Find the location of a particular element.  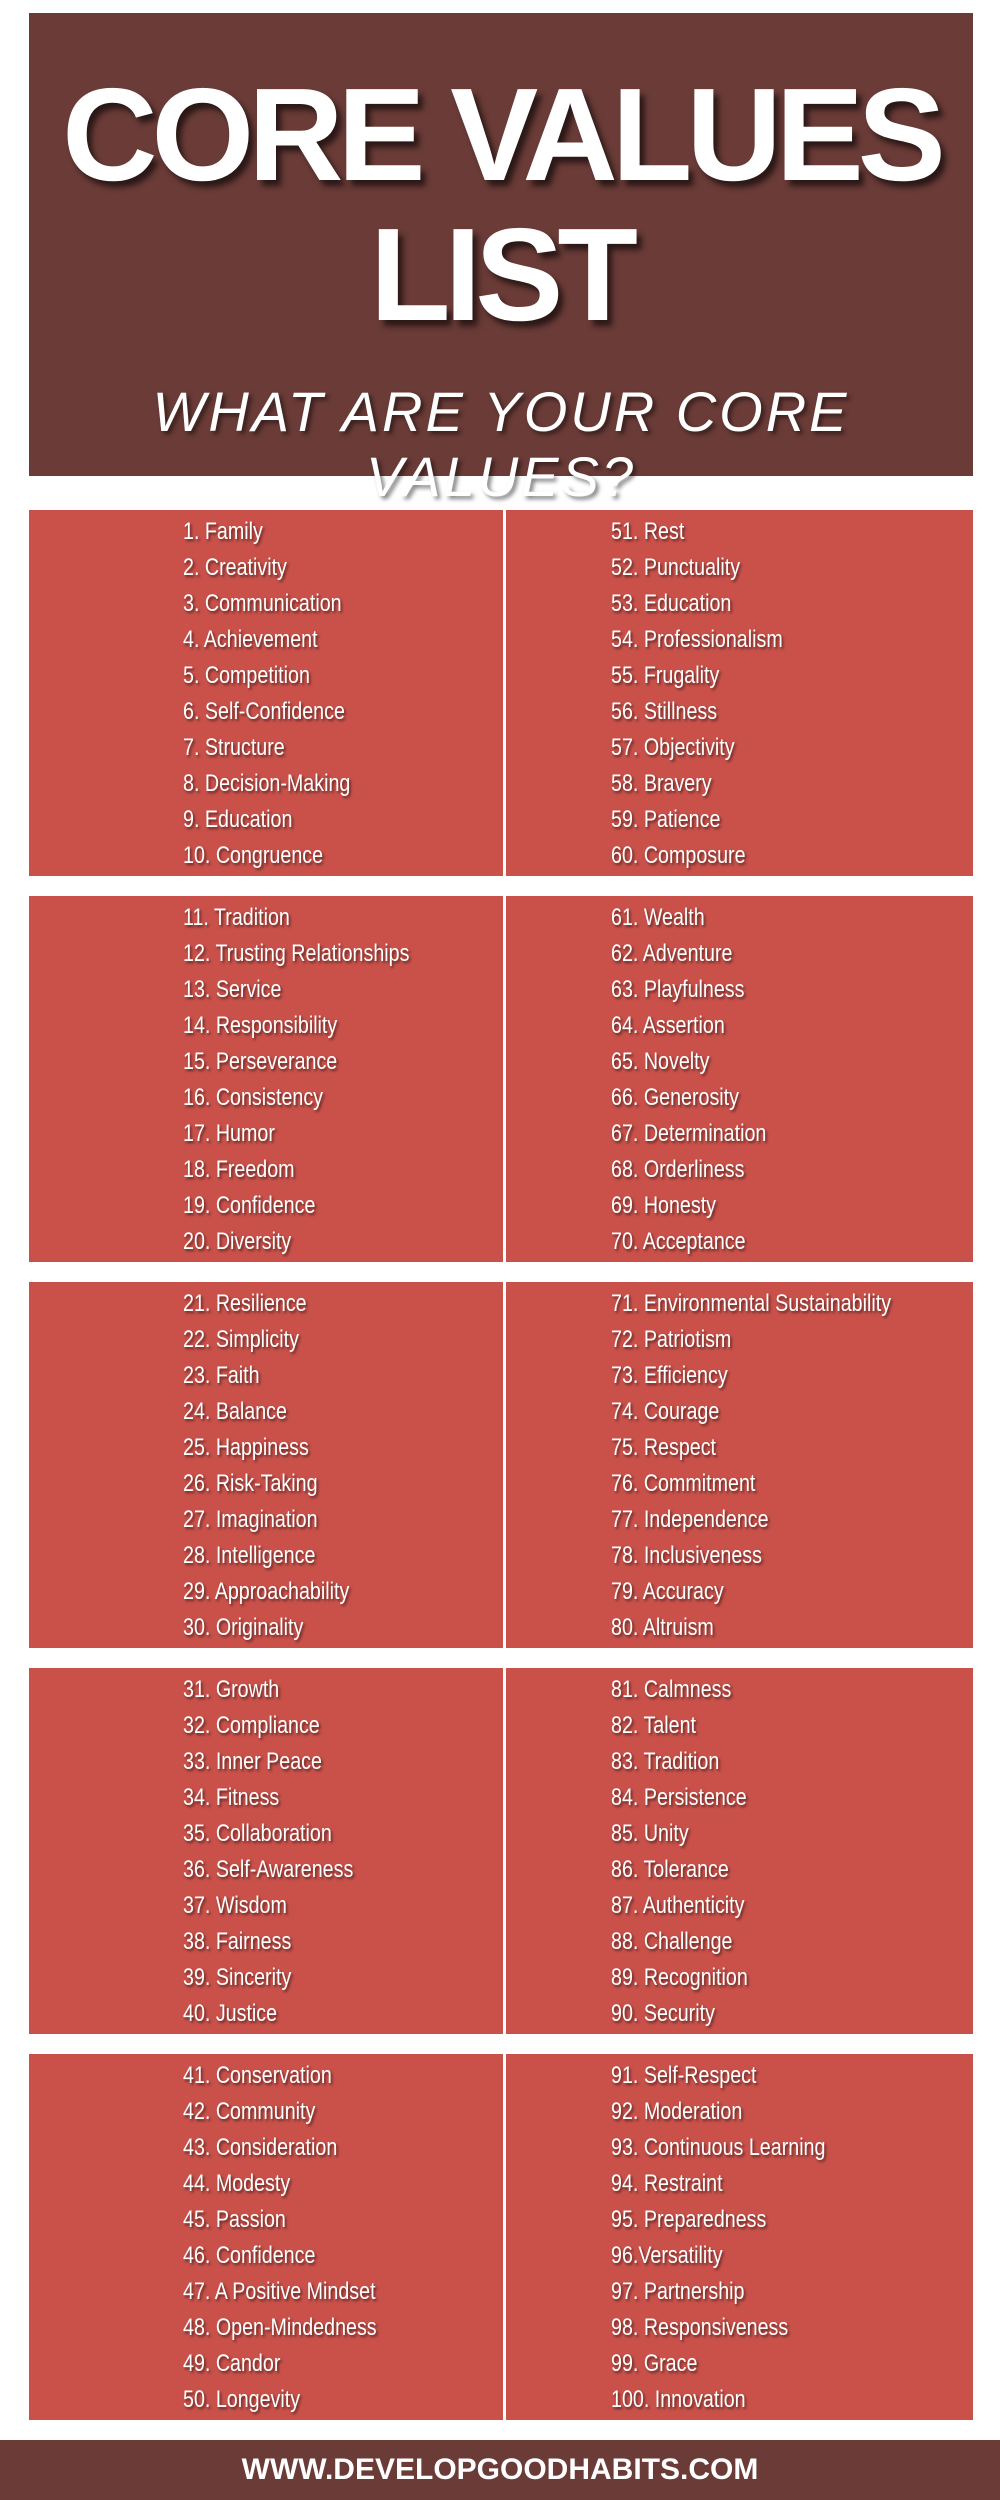

value-item: 6. Self-Confidence is located at coordinates (264, 711).